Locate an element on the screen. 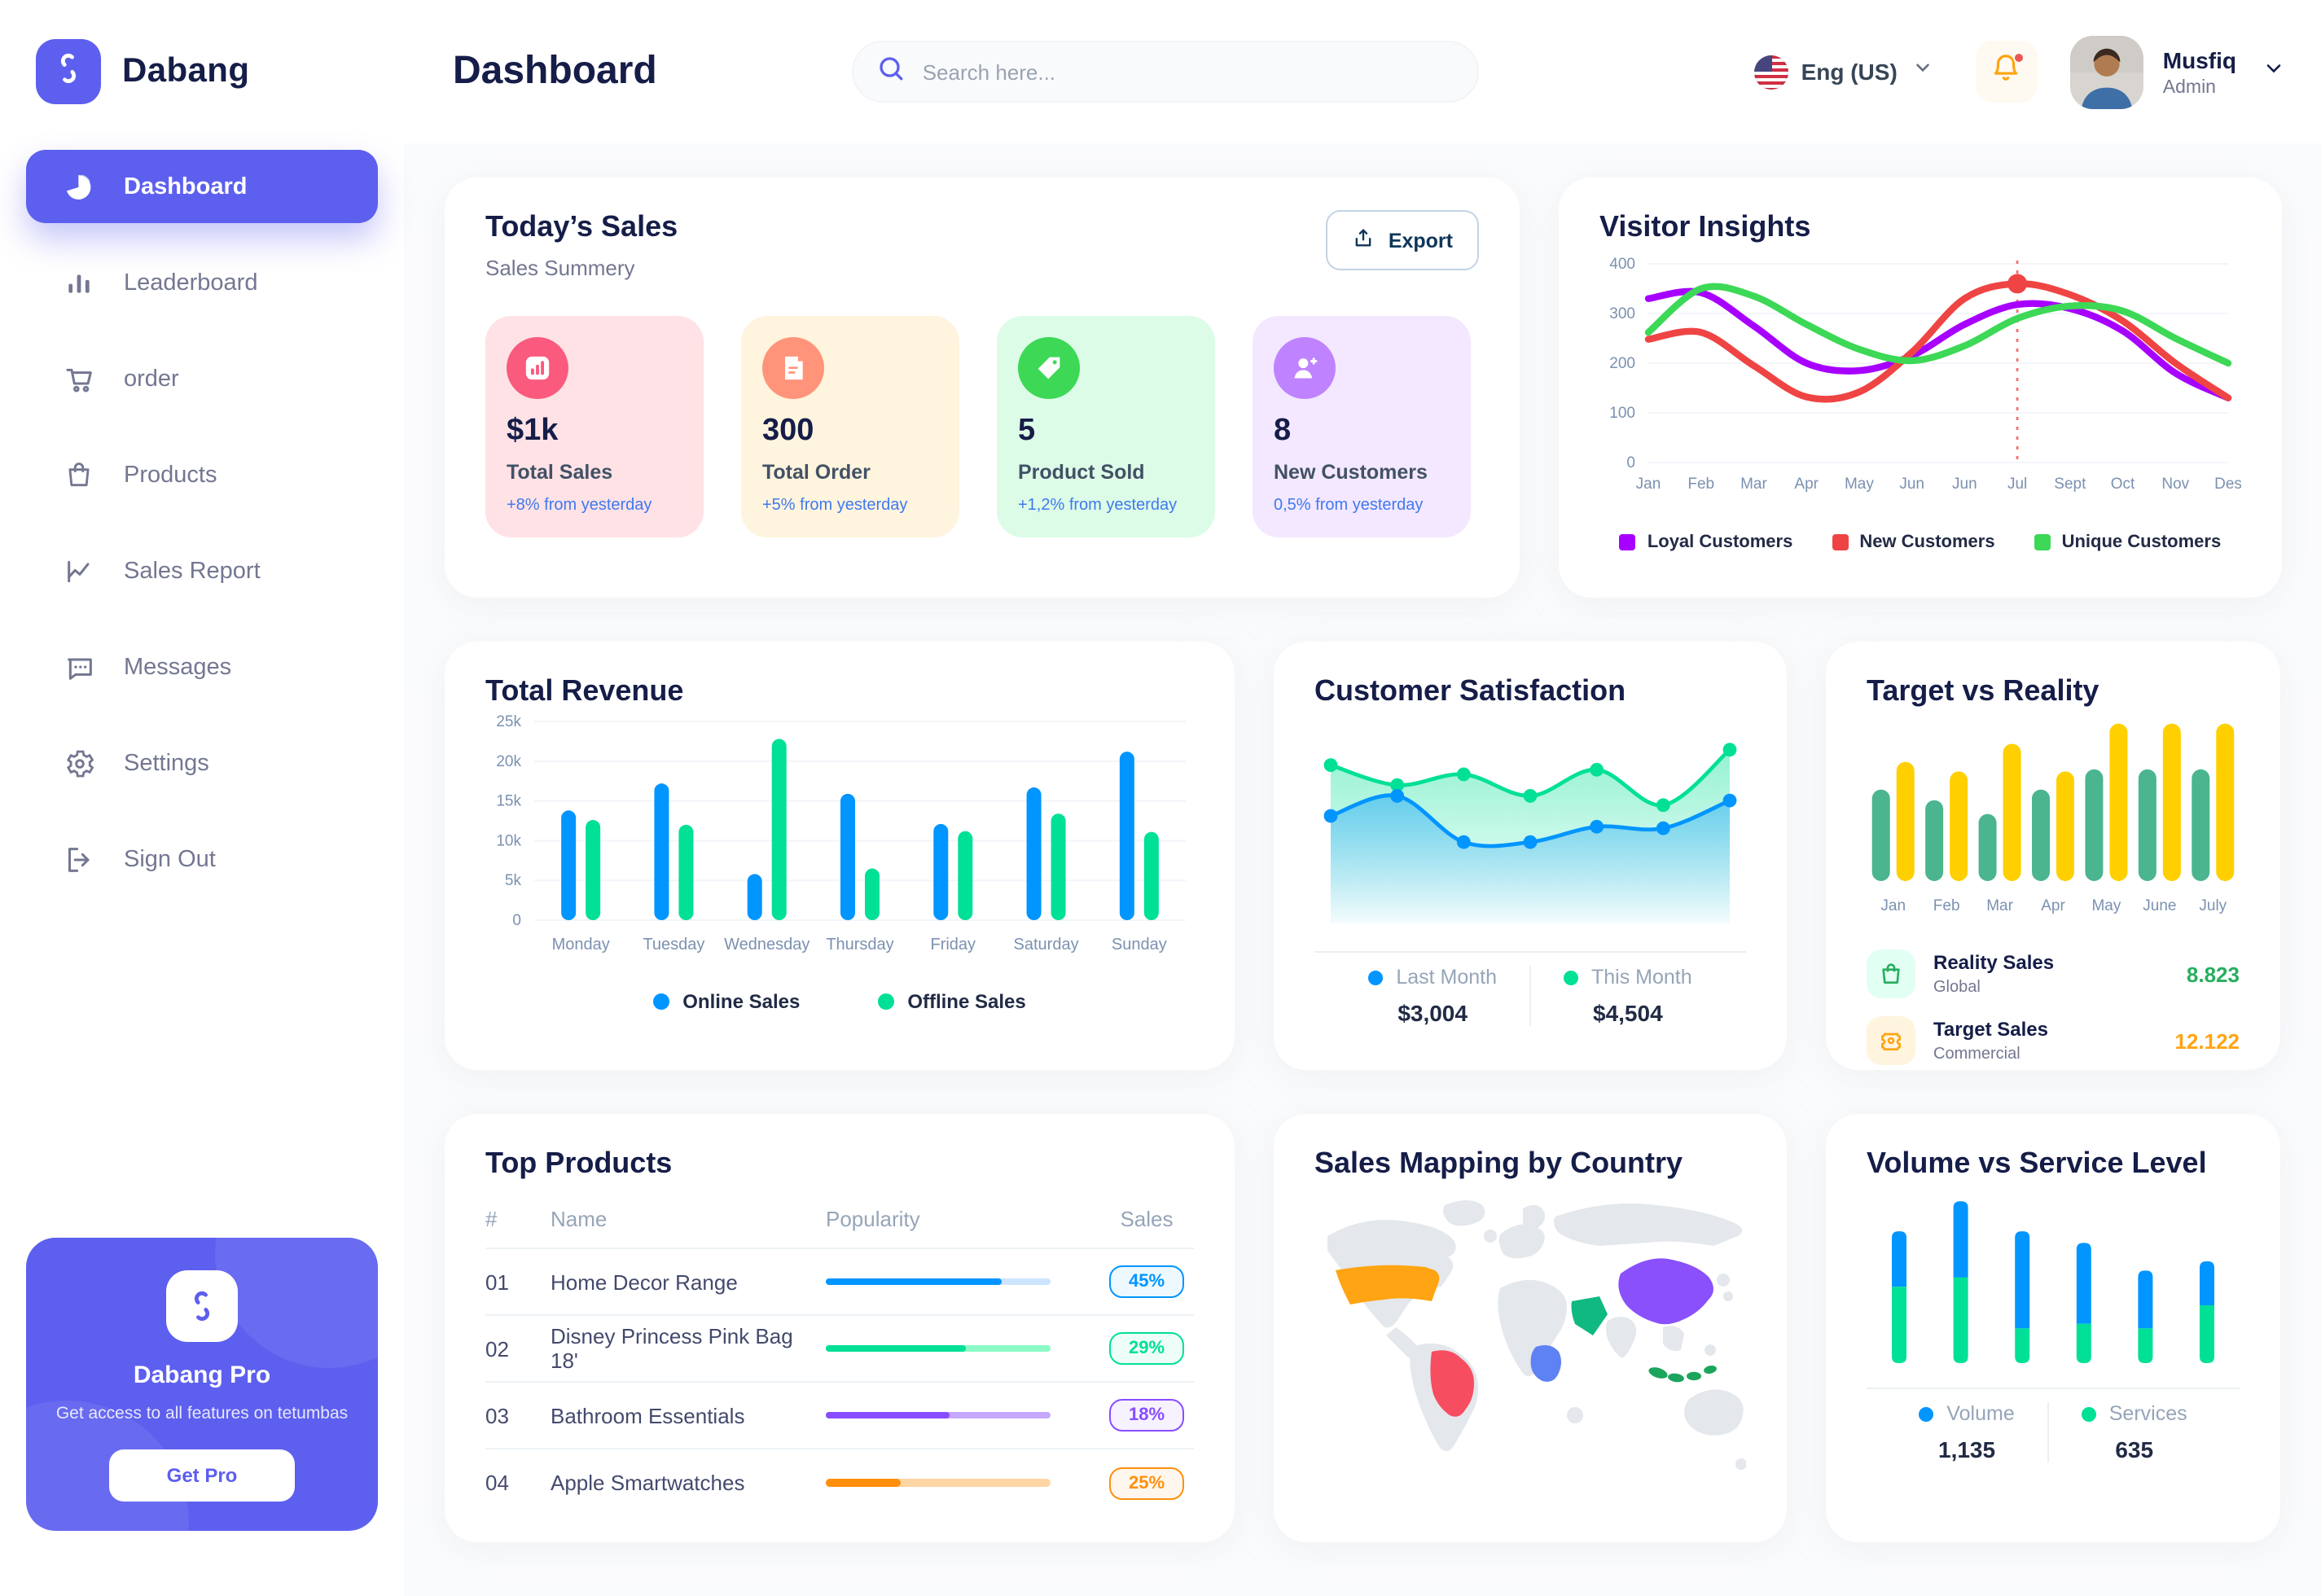  sidebar-item-order: order is located at coordinates (202, 378).